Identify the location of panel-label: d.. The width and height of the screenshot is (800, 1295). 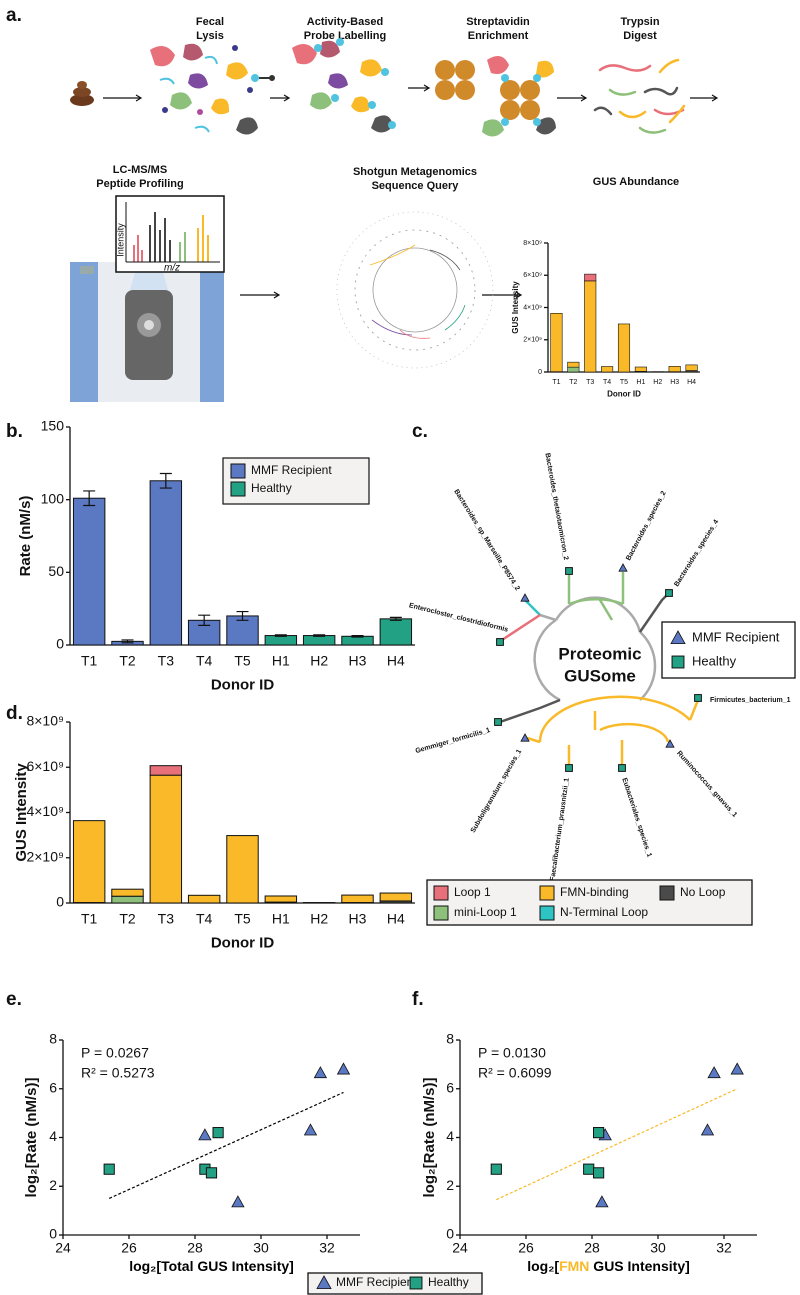
(14, 713).